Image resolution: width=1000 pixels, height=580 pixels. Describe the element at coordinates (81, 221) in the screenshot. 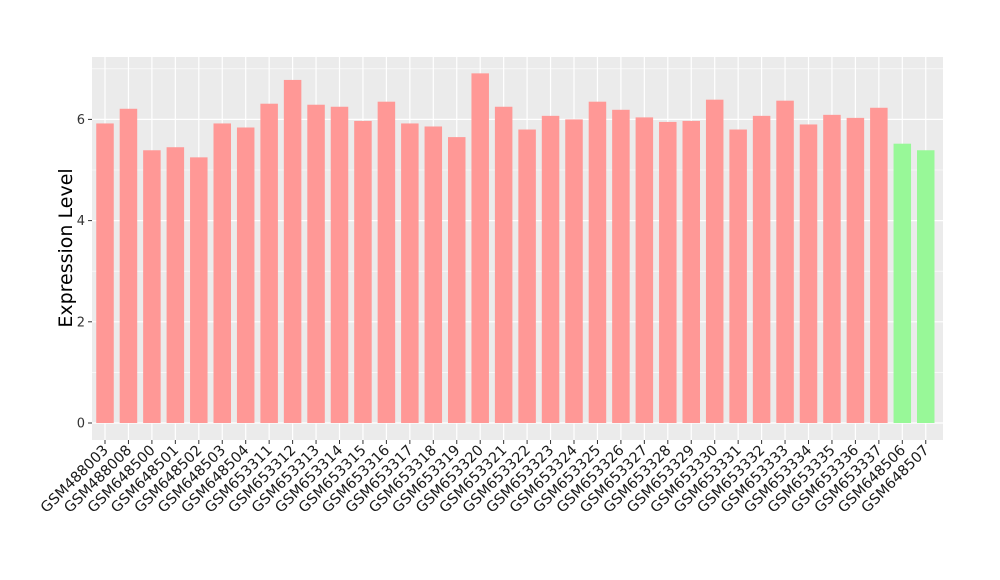

I see `y-tick-label: 4` at that location.